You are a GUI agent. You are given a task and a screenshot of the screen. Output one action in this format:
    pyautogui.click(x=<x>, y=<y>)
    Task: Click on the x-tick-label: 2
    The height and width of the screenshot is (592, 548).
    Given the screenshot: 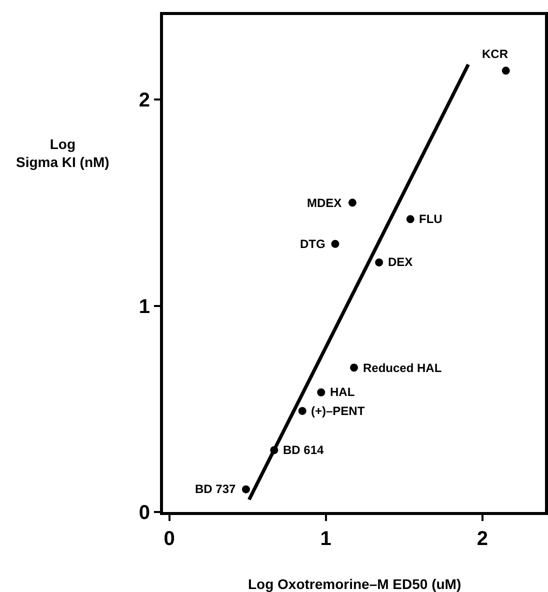 What is the action you would take?
    pyautogui.click(x=482, y=539)
    